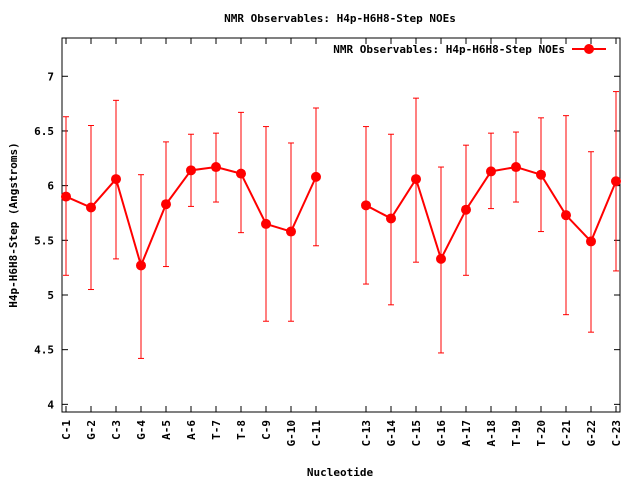 The width and height of the screenshot is (640, 480). Describe the element at coordinates (591, 433) in the screenshot. I see `x-tick-label: G-22` at that location.